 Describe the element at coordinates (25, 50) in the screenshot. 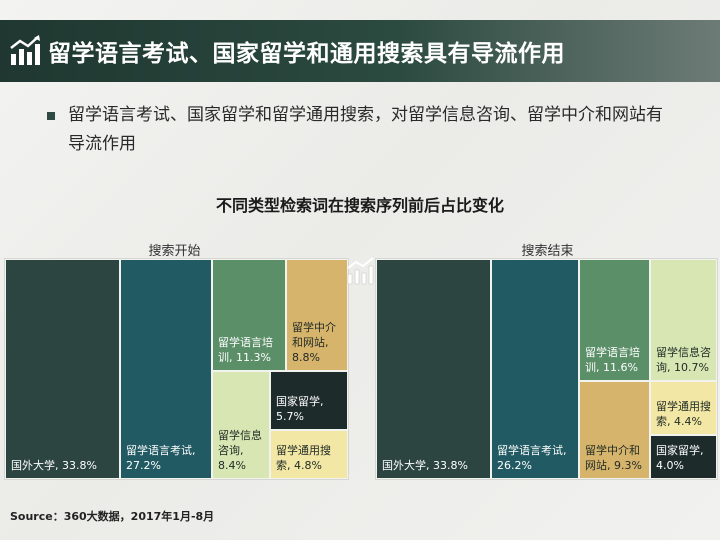

I see `bar-chart-trend-icon` at that location.